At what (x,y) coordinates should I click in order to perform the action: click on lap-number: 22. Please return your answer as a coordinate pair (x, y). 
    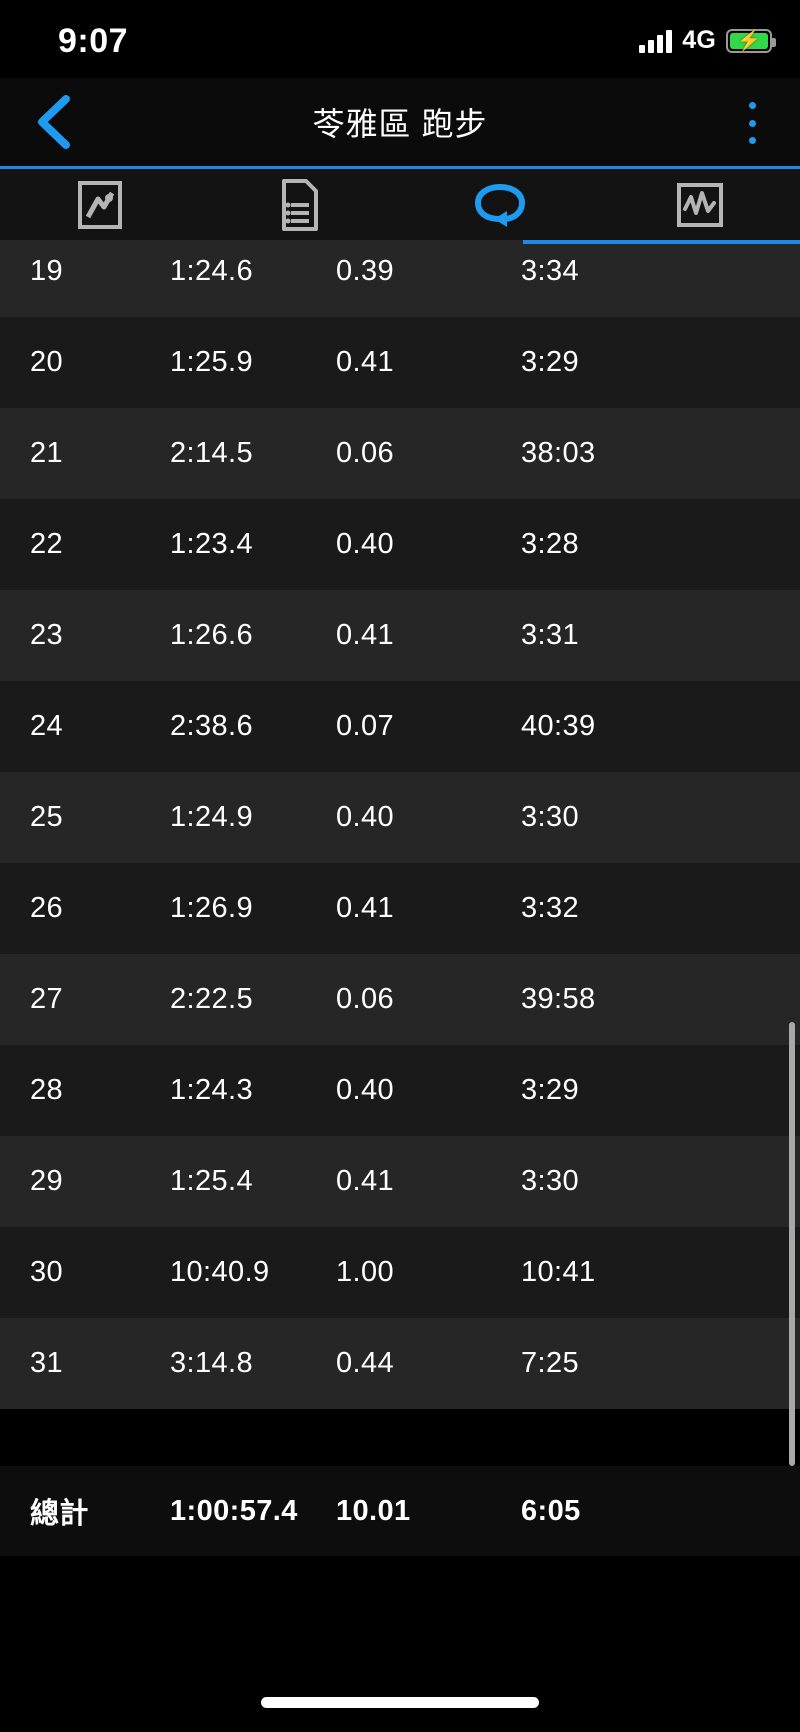
    Looking at the image, I should click on (47, 544).